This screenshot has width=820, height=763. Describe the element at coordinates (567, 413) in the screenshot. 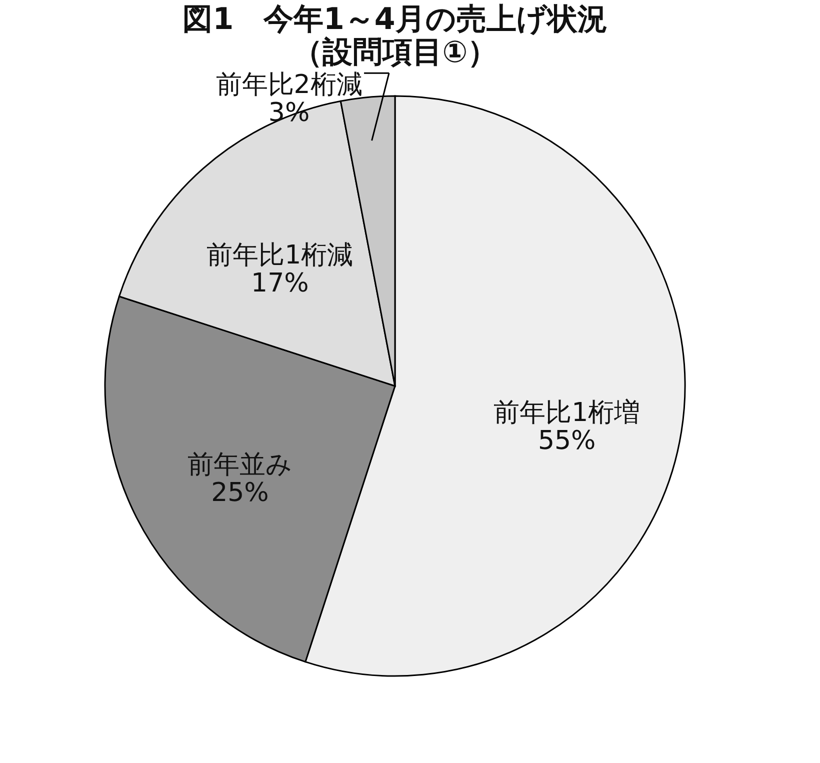

I see `slice-label: 前年比1桁増` at that location.